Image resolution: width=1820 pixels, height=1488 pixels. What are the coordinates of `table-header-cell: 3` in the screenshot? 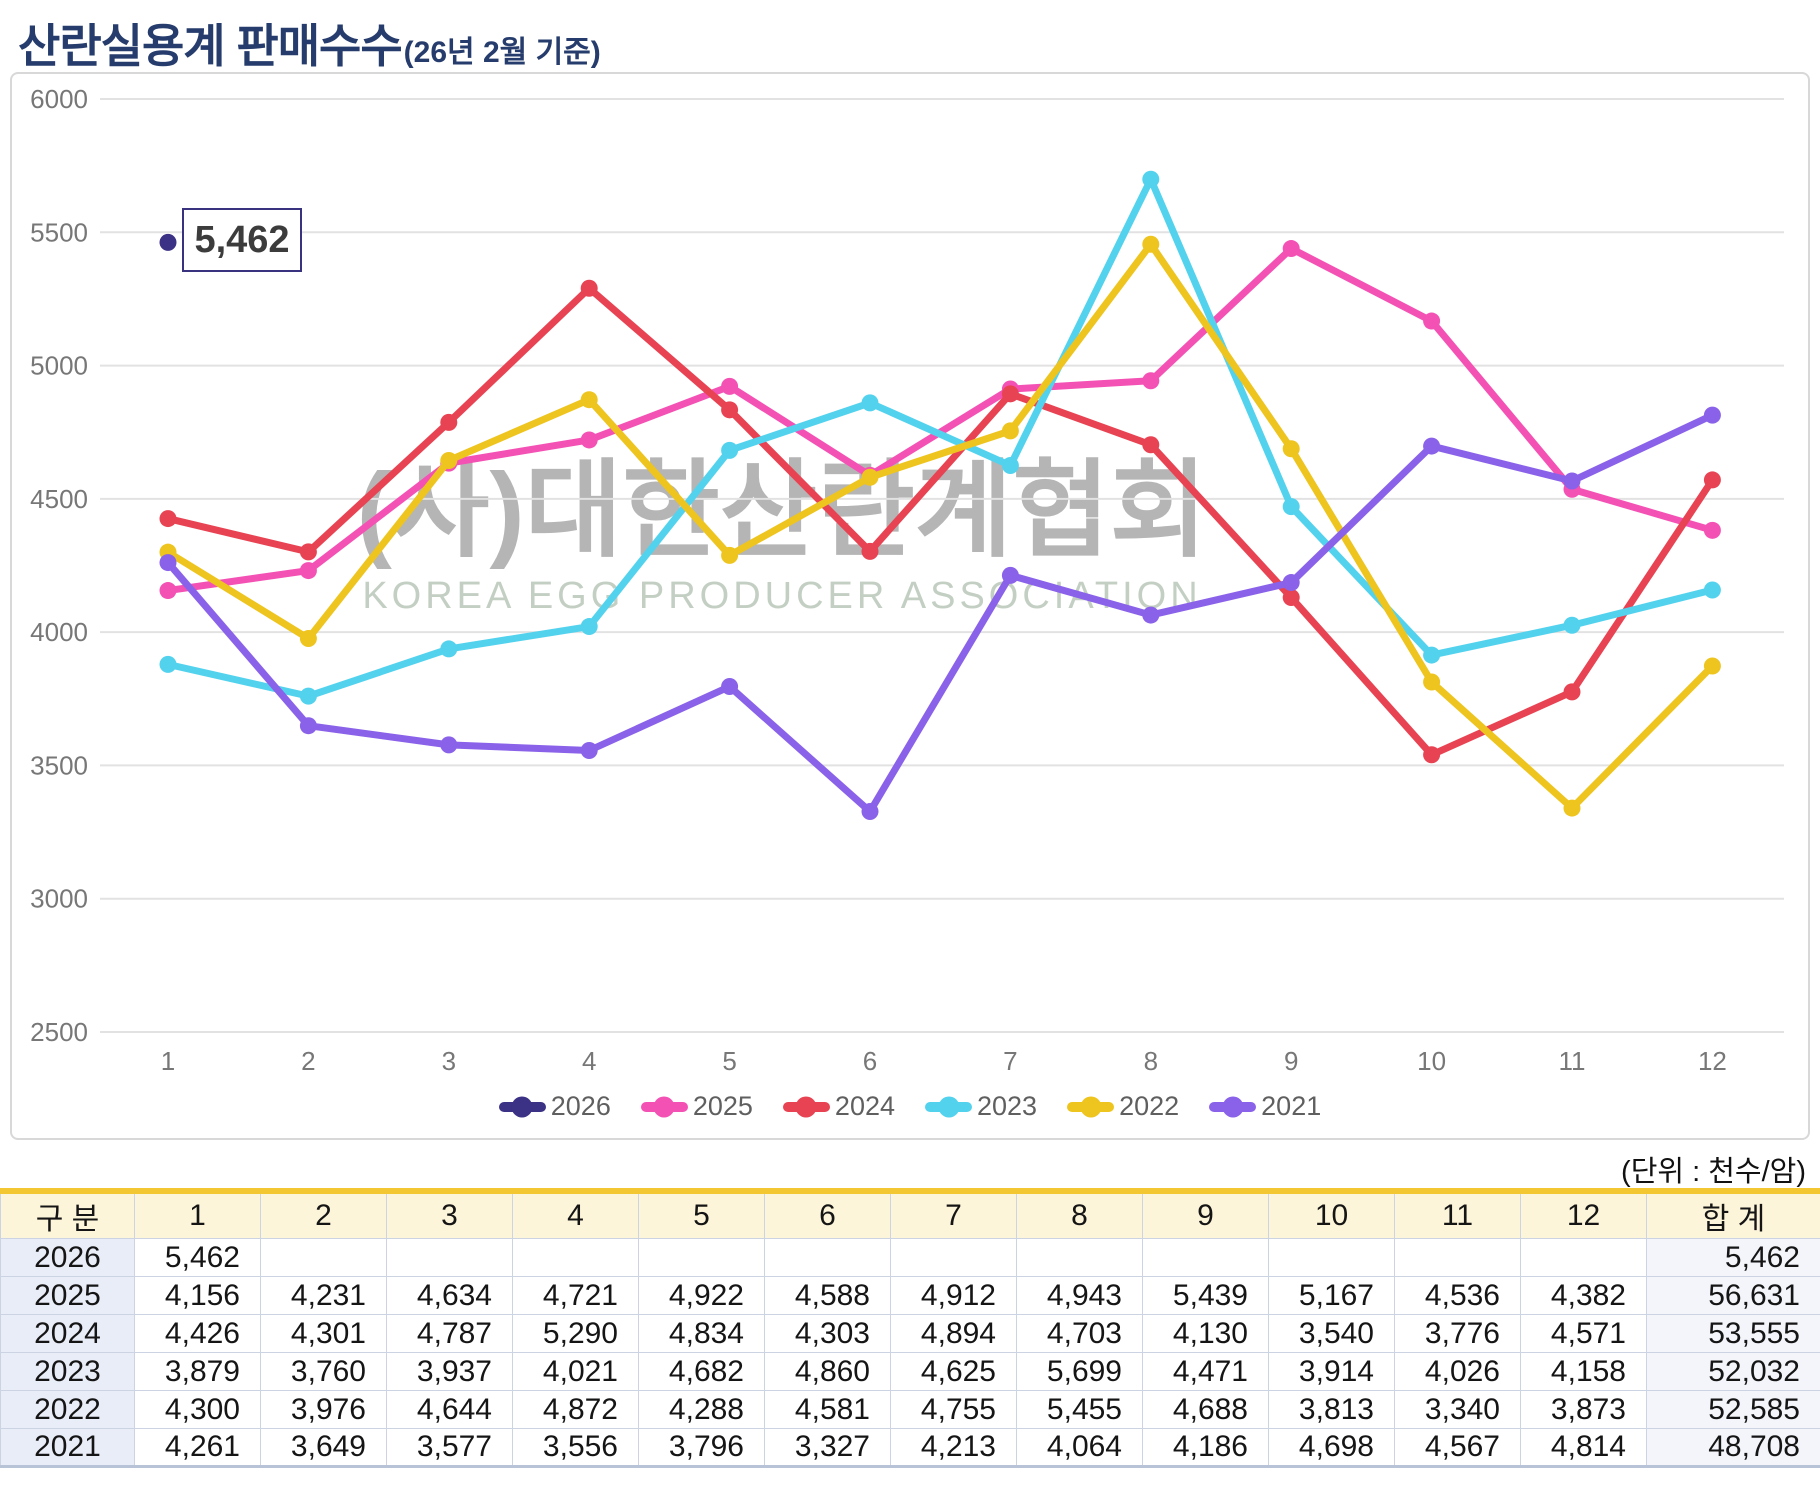 It's located at (449, 1214).